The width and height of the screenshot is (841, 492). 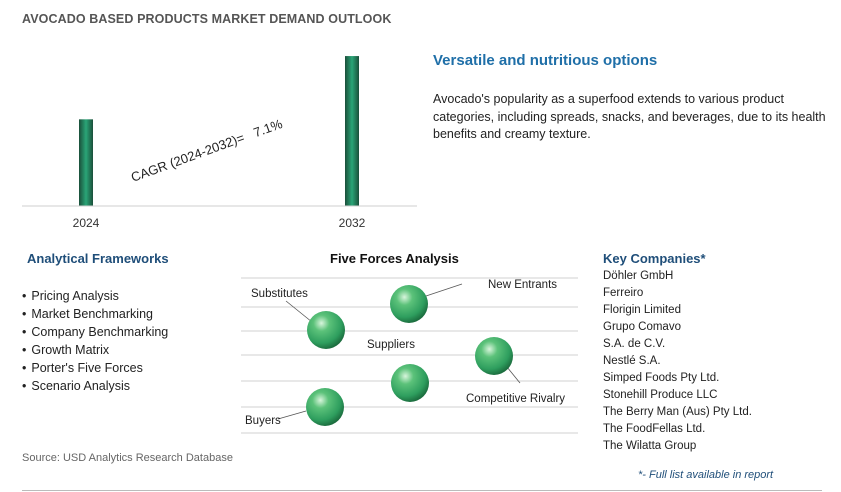 I want to click on list-item: S.A. de C.V., so click(x=634, y=344).